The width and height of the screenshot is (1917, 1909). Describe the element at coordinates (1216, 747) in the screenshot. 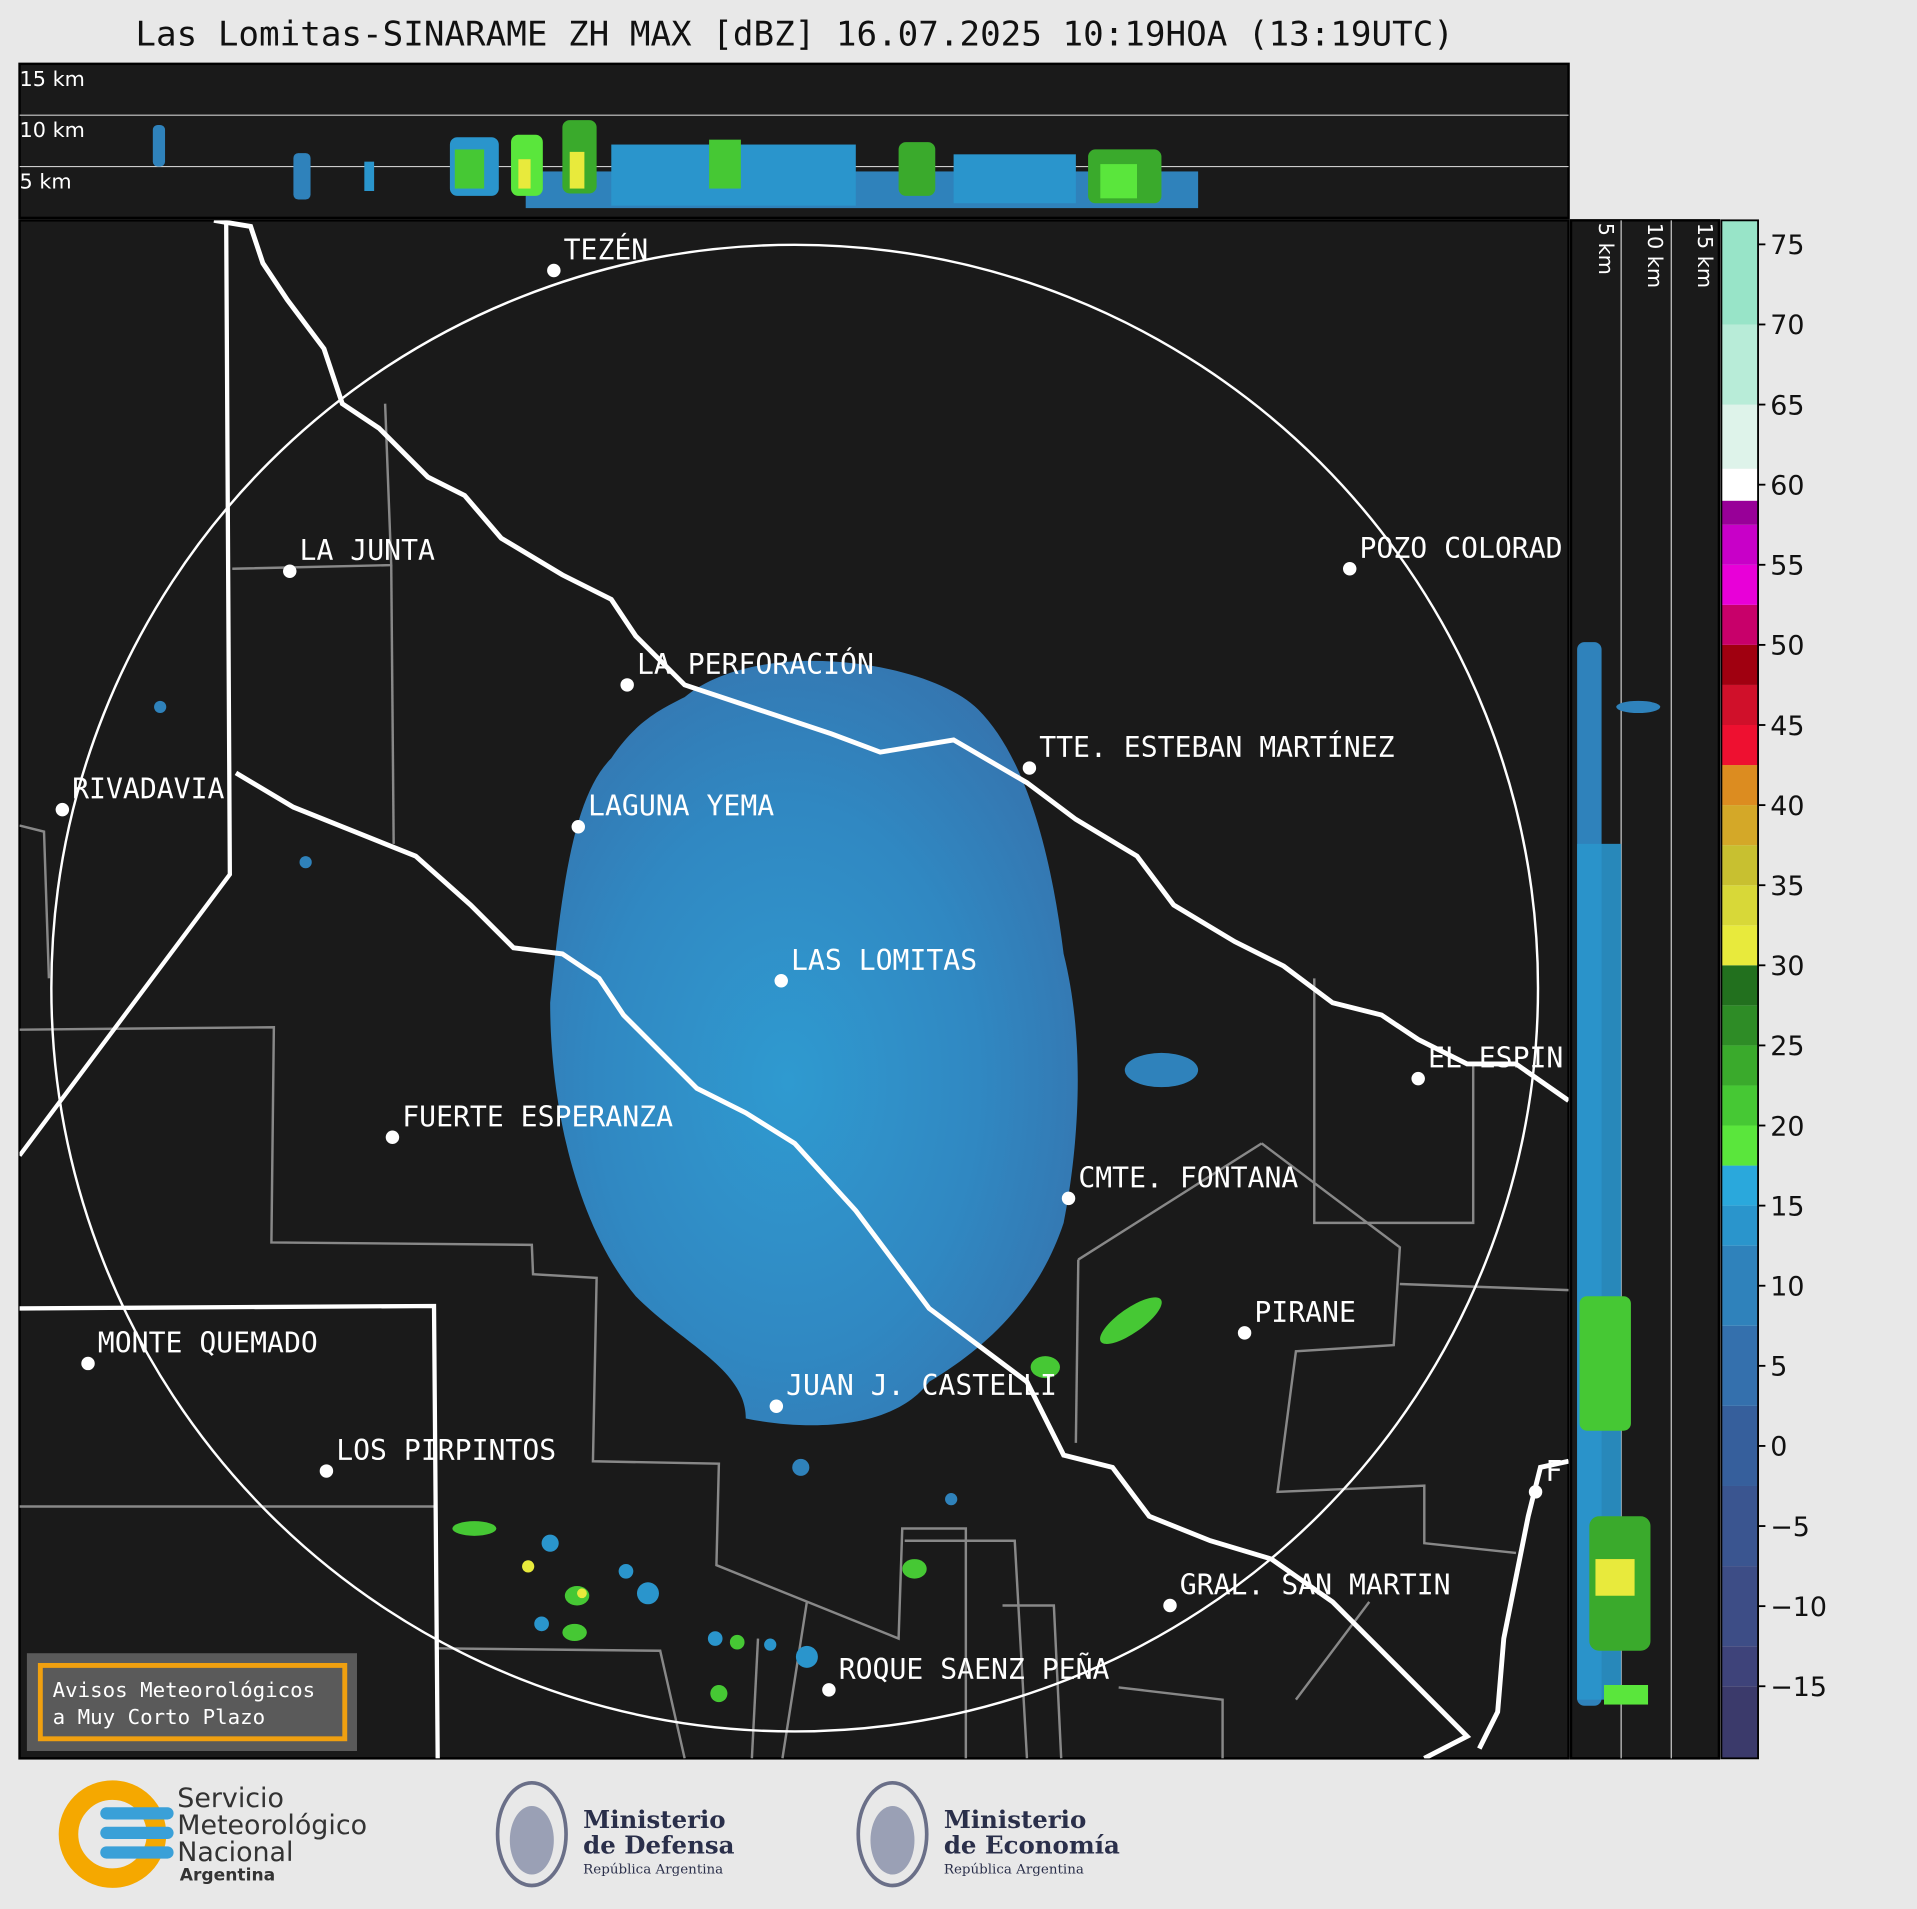

I see `city-label: TTE. ESTEBAN MARTÍNEZ` at that location.